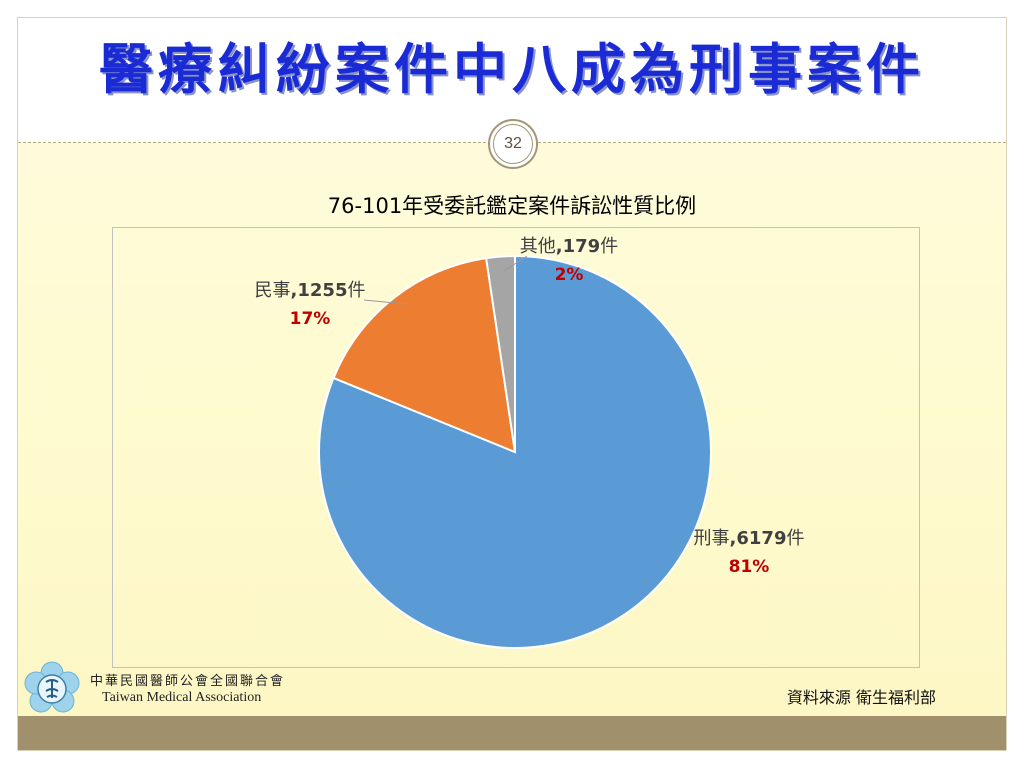 This screenshot has height=768, width=1024. I want to click on slice-label-1: 民事,1255件, so click(310, 290).